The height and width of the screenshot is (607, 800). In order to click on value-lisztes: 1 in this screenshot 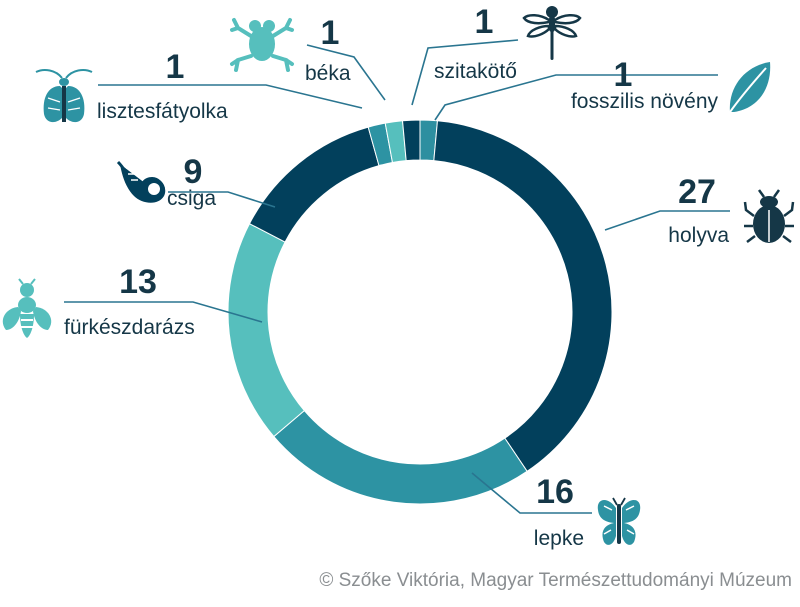, I will do `click(175, 67)`.